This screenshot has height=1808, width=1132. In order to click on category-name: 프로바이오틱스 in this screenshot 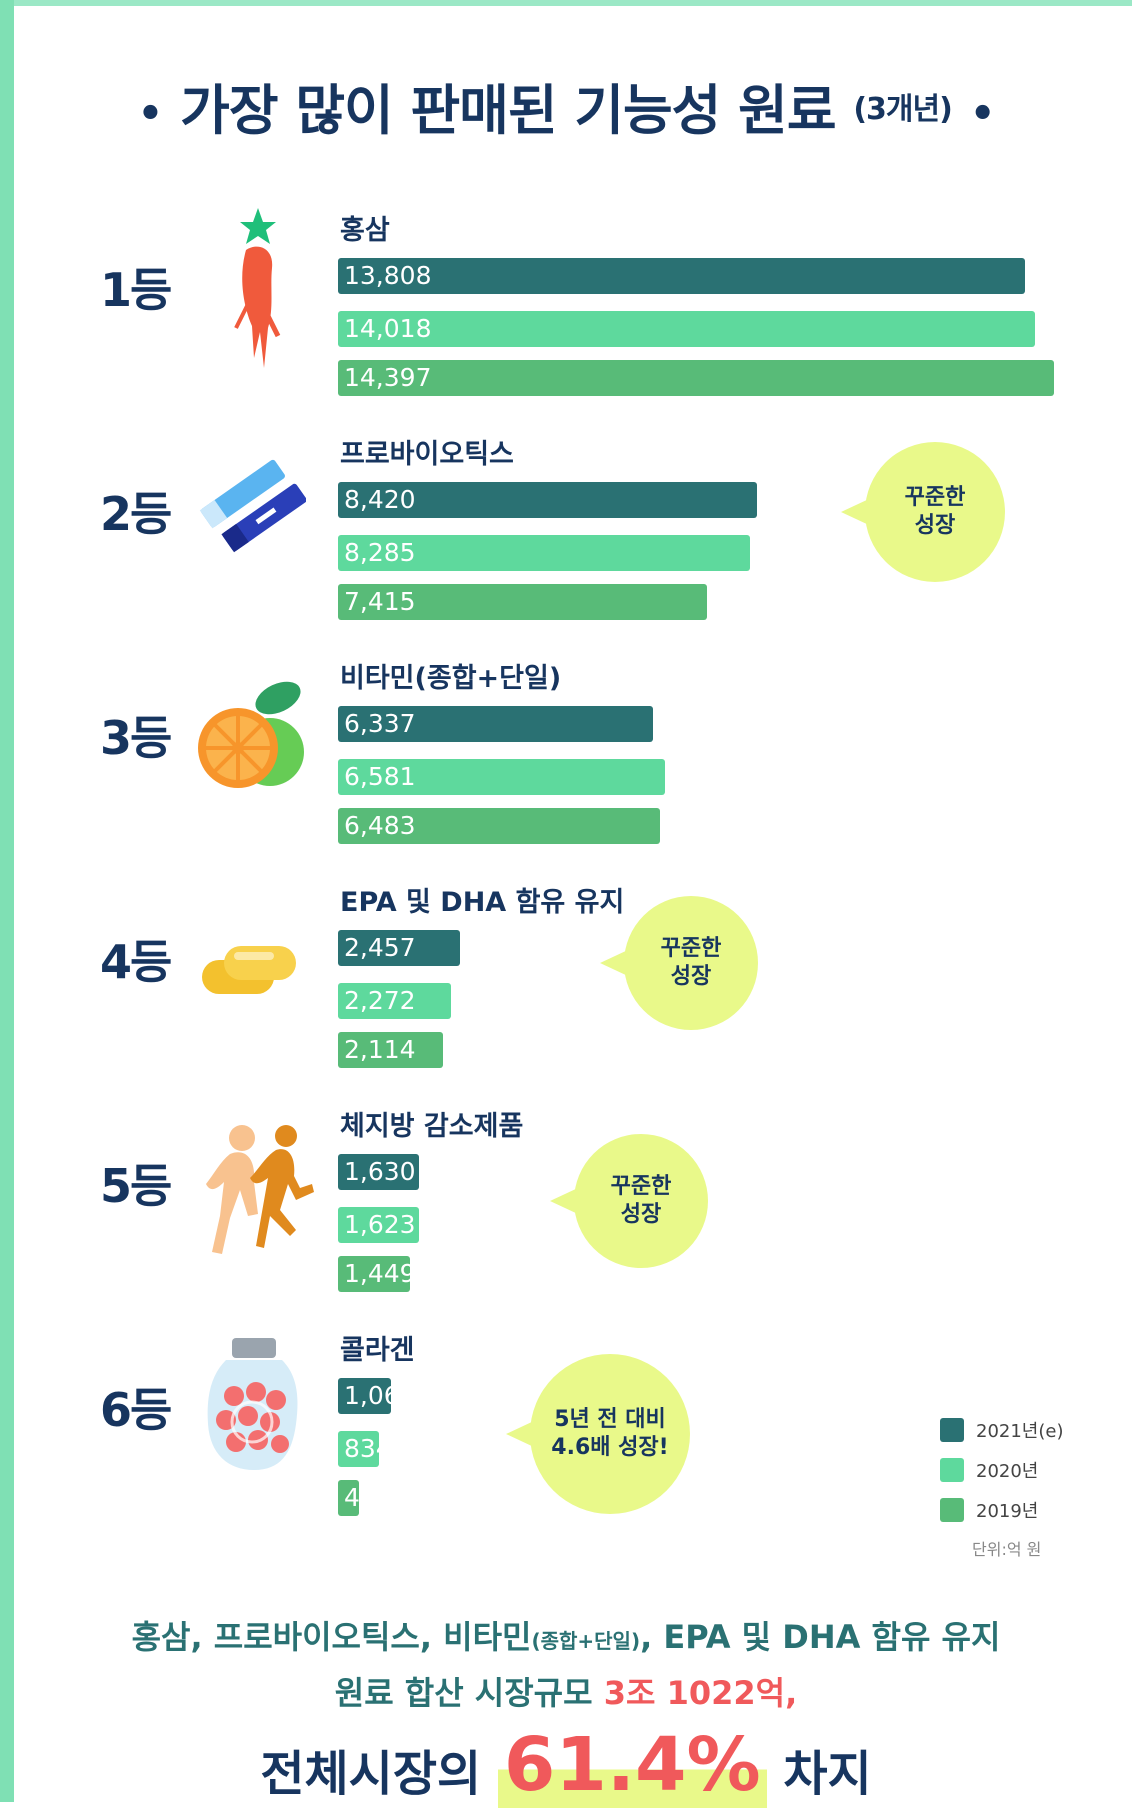, I will do `click(427, 454)`.